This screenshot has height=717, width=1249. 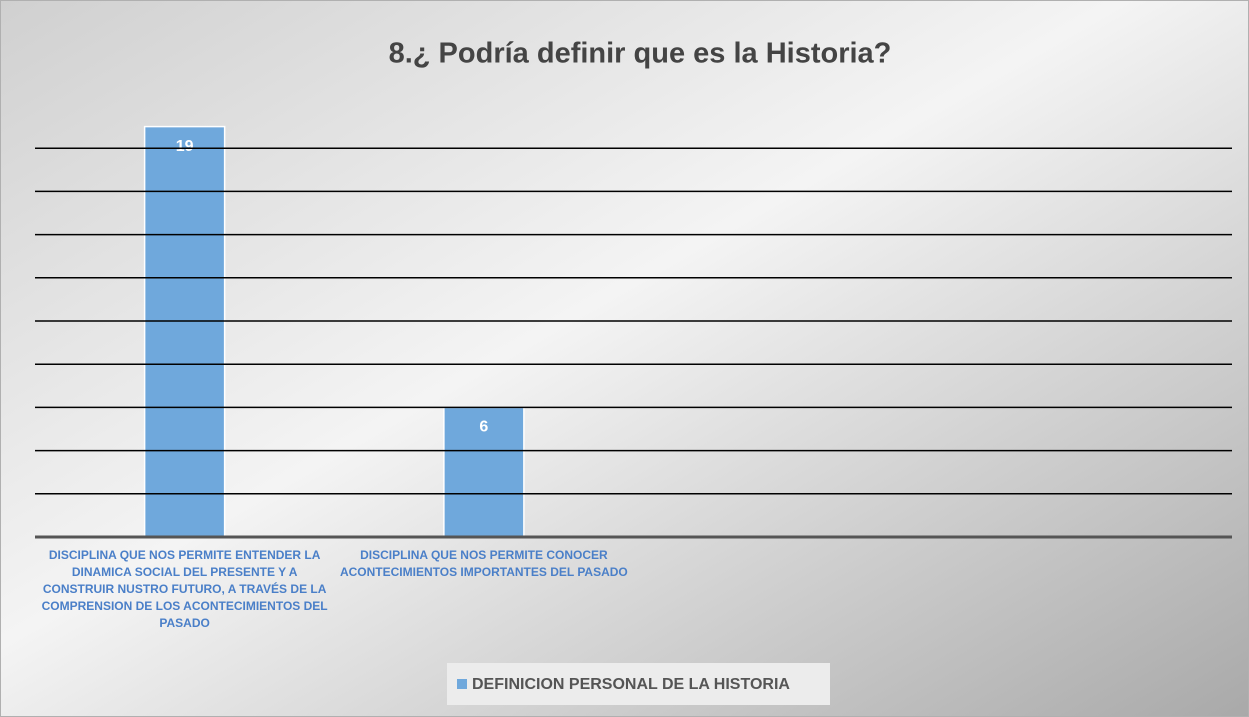 I want to click on chart-title: 8.¿ Podría definir que es la Historia?, so click(x=640, y=54).